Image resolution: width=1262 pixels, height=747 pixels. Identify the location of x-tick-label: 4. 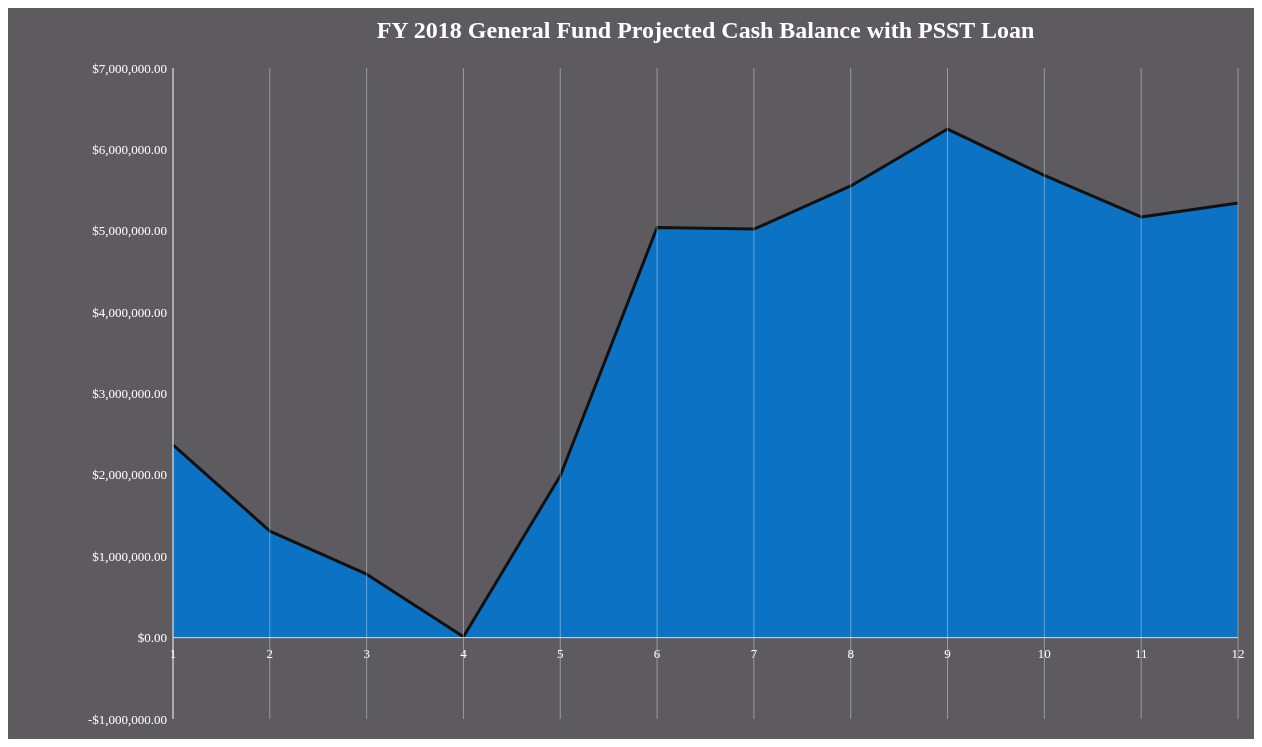
(464, 653).